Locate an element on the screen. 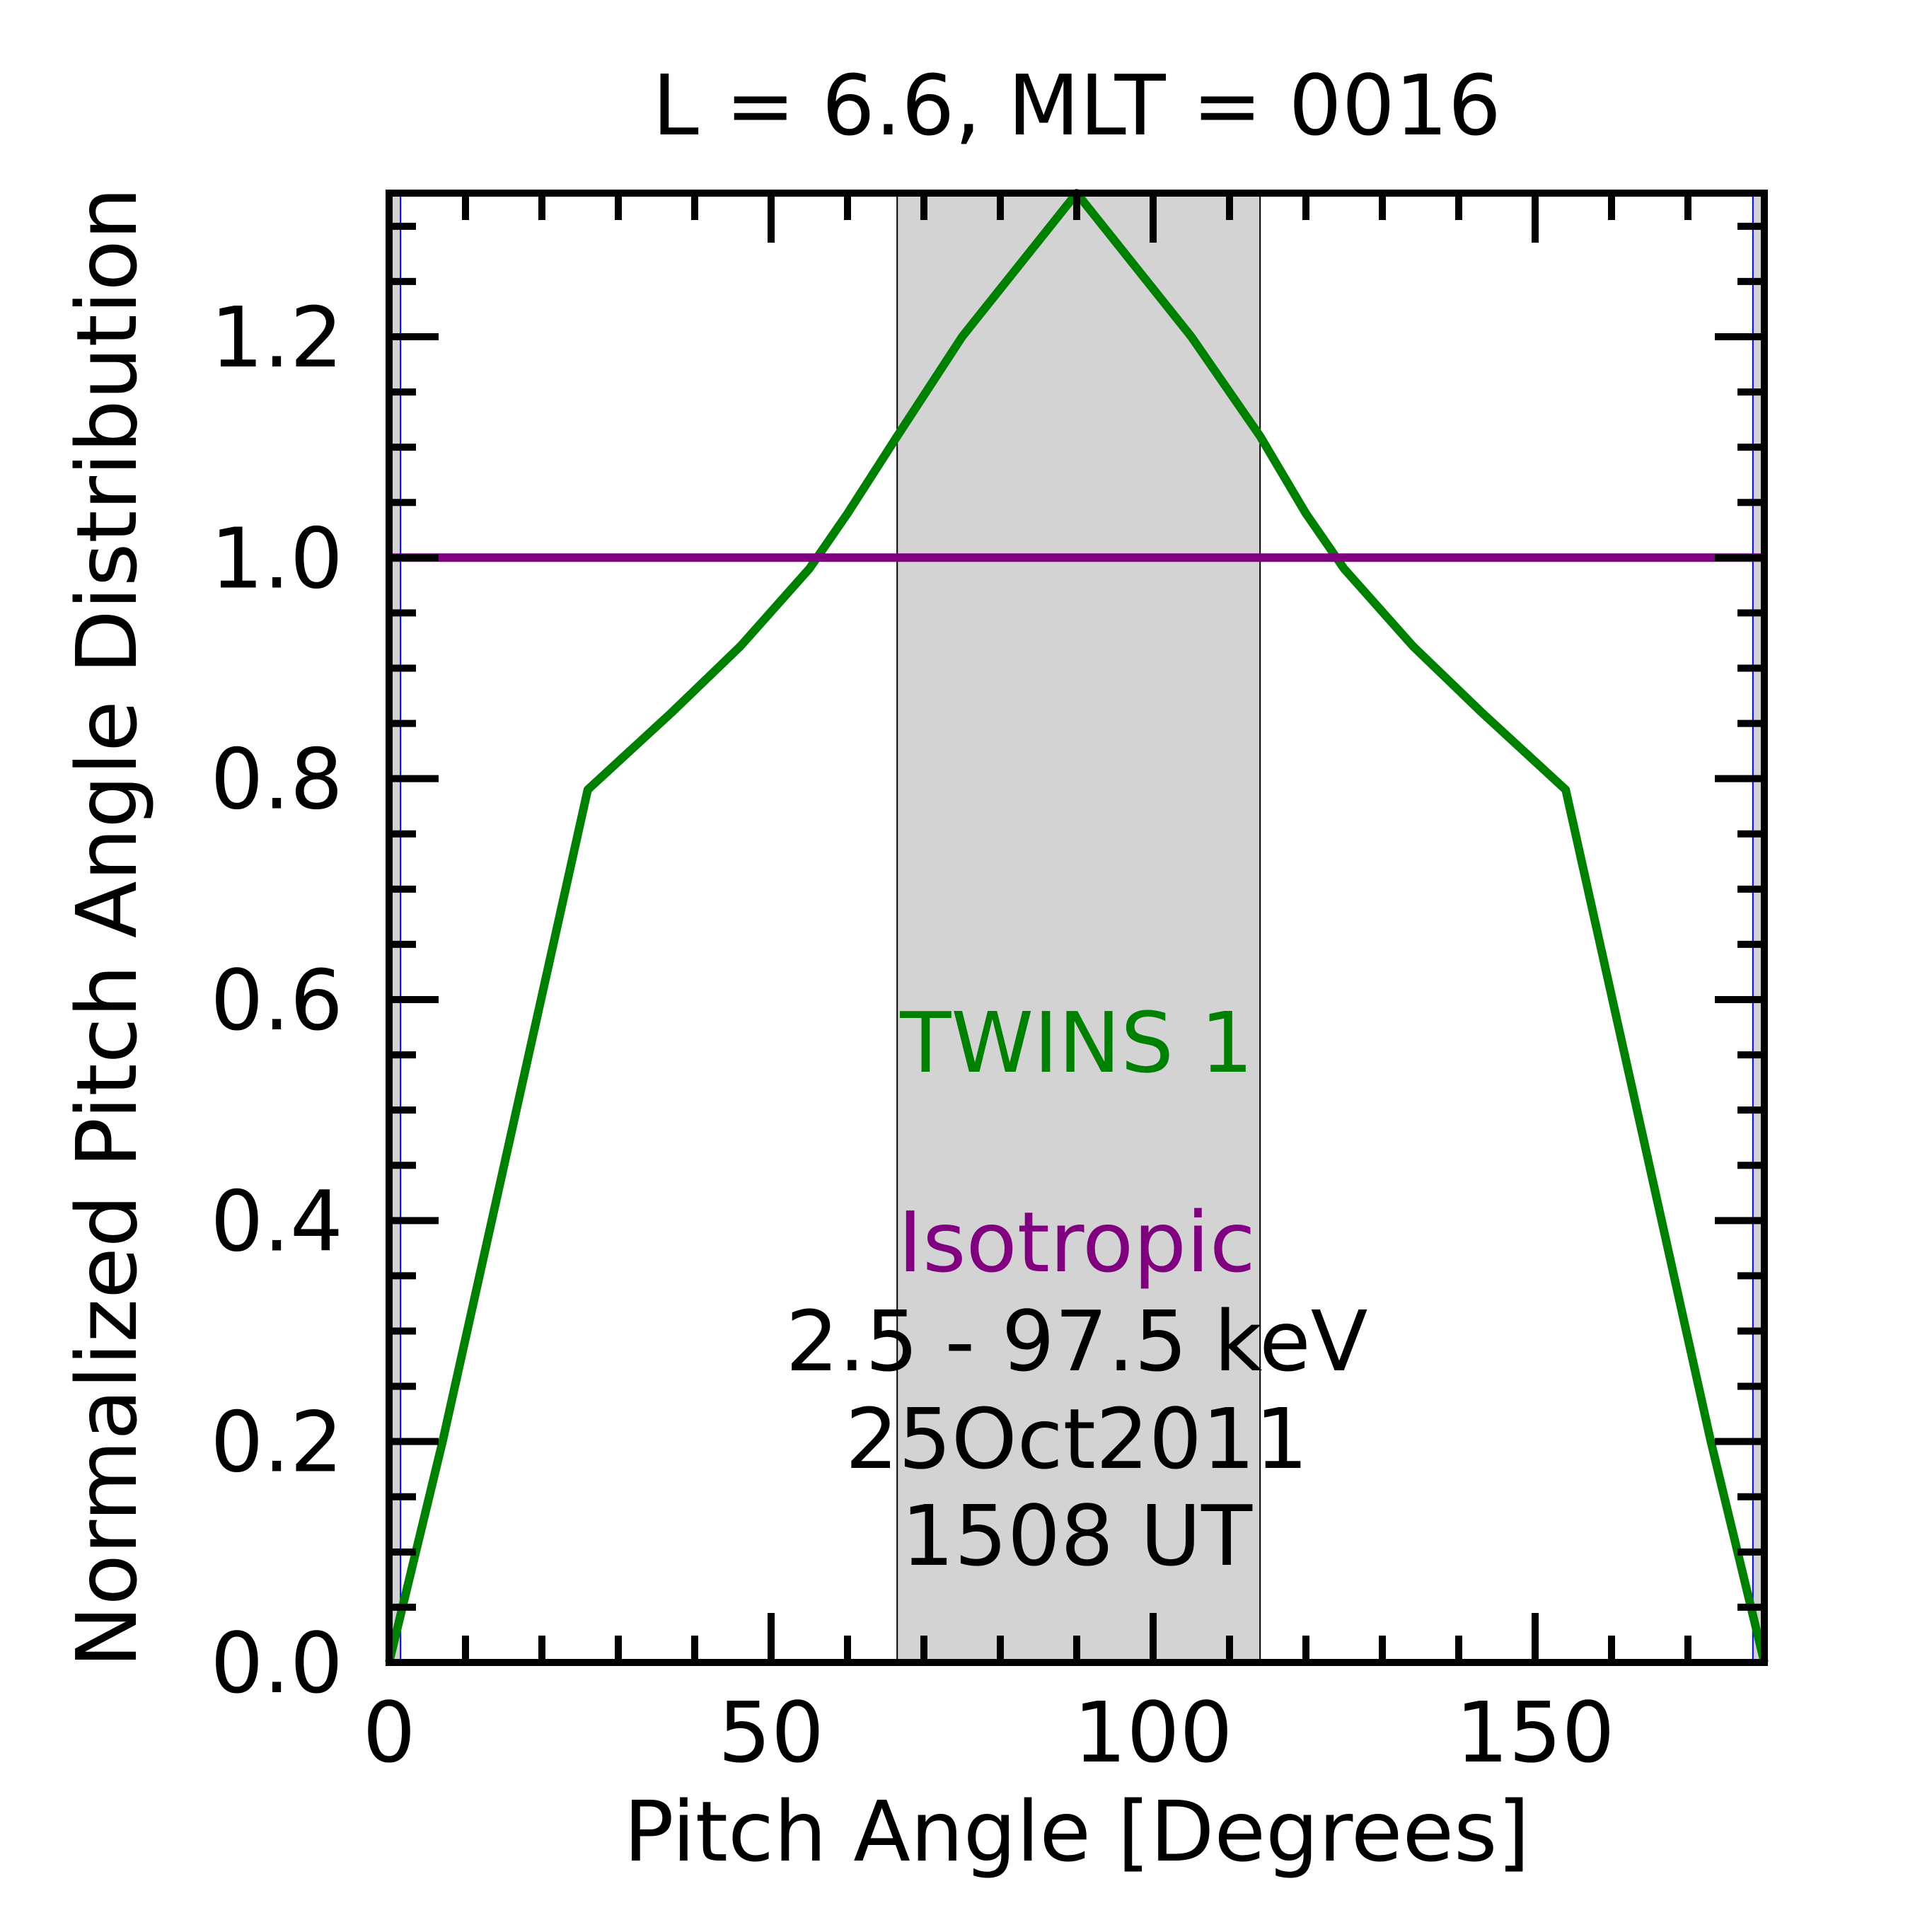  twins-series-label: TWINS 1 is located at coordinates (1076, 1043).